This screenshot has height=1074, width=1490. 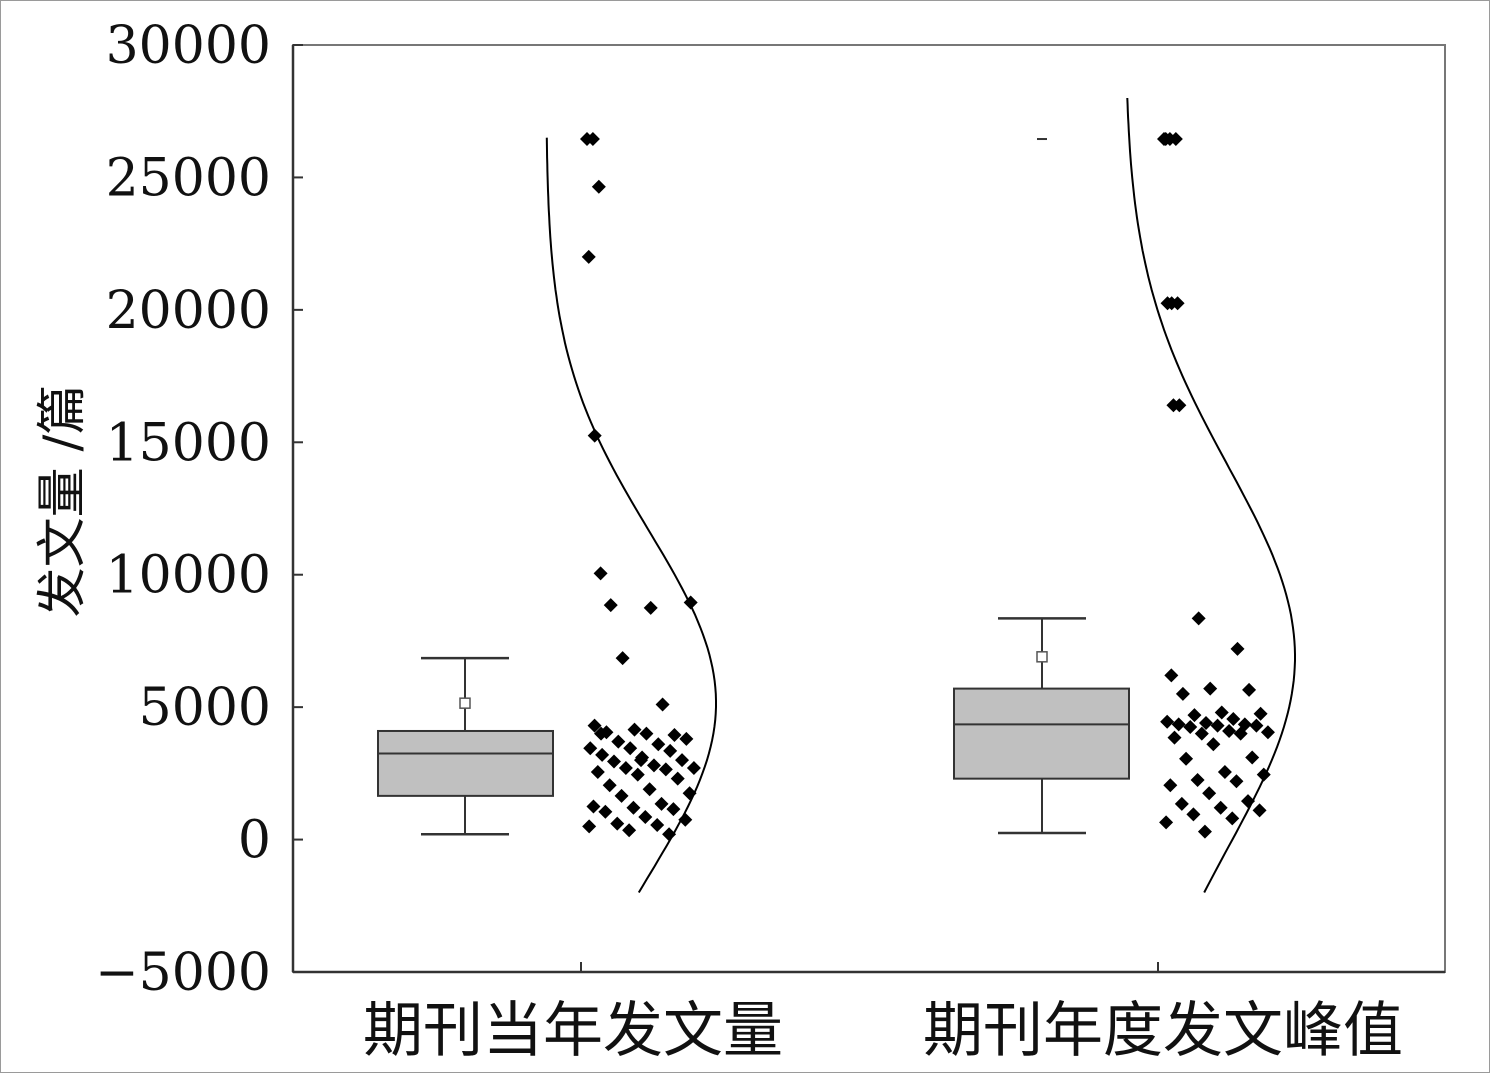 I want to click on x-category-label: 期刊当年发文量, so click(x=573, y=1031).